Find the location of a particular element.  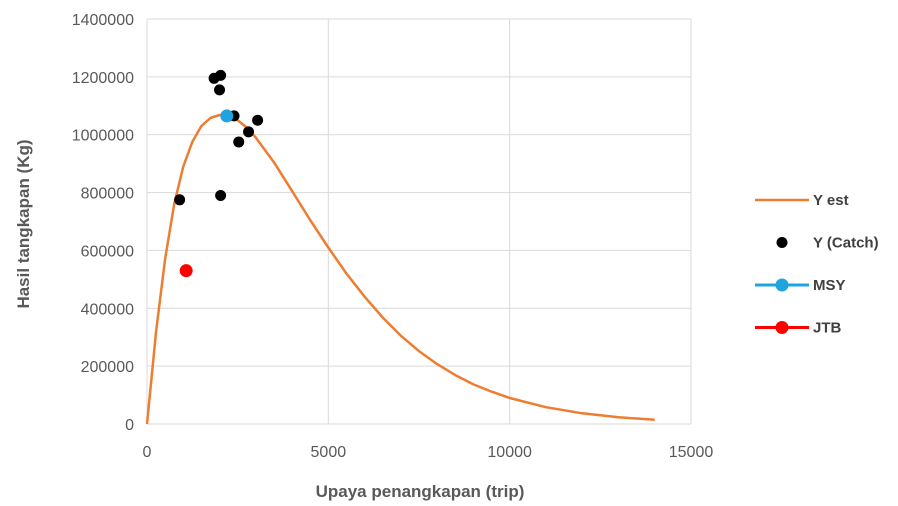

data-point-msy is located at coordinates (227, 116).